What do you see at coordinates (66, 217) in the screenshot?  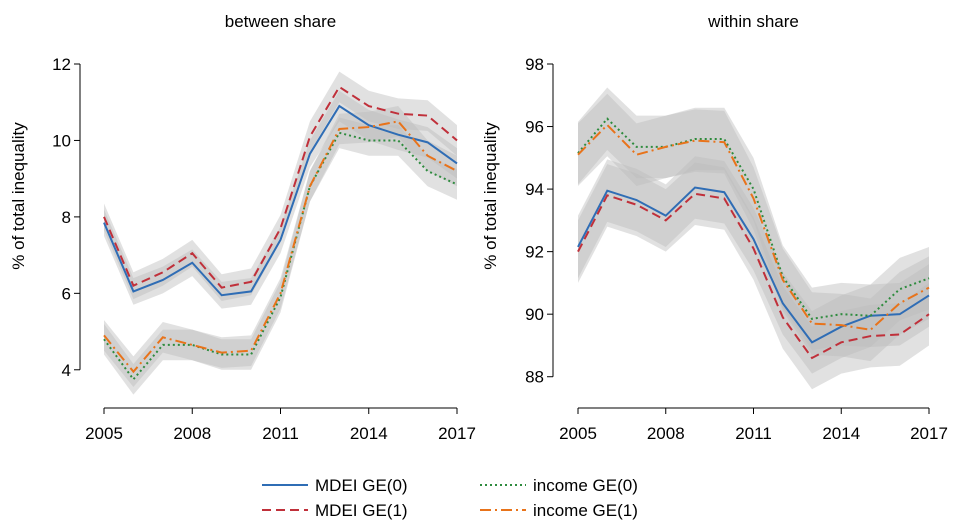 I see `y-tick-label: 8` at bounding box center [66, 217].